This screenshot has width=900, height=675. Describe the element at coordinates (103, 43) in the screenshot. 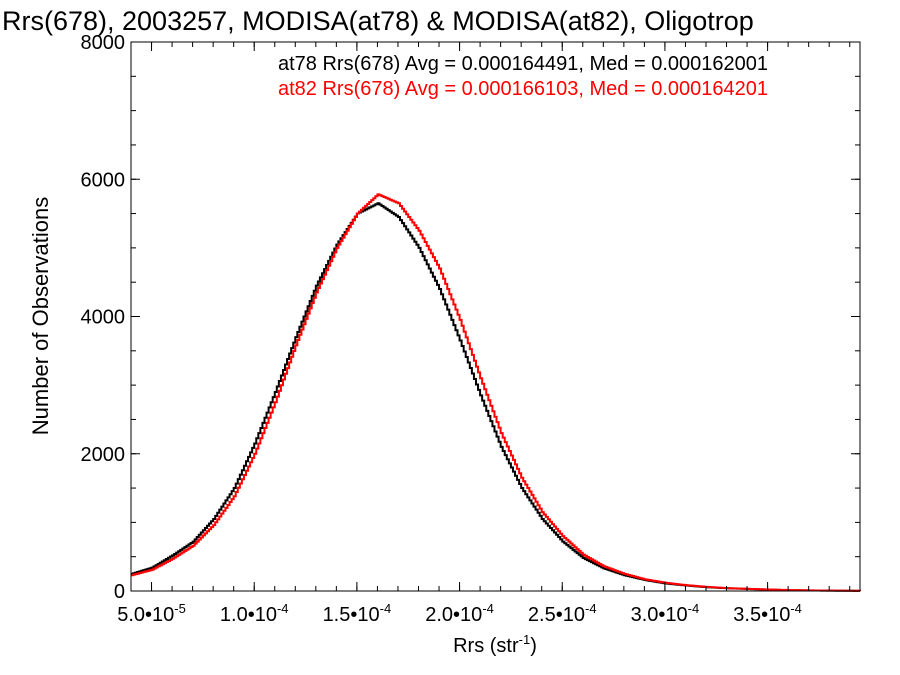

I see `y-tick-label: 8000` at that location.